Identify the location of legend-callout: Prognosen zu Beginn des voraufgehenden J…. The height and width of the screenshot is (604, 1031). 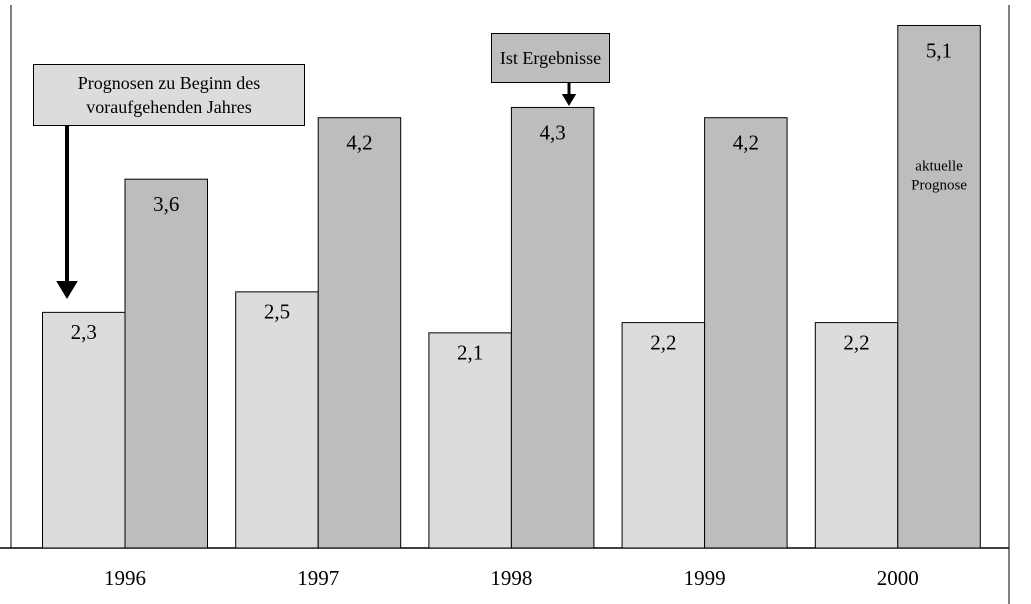
(169, 95).